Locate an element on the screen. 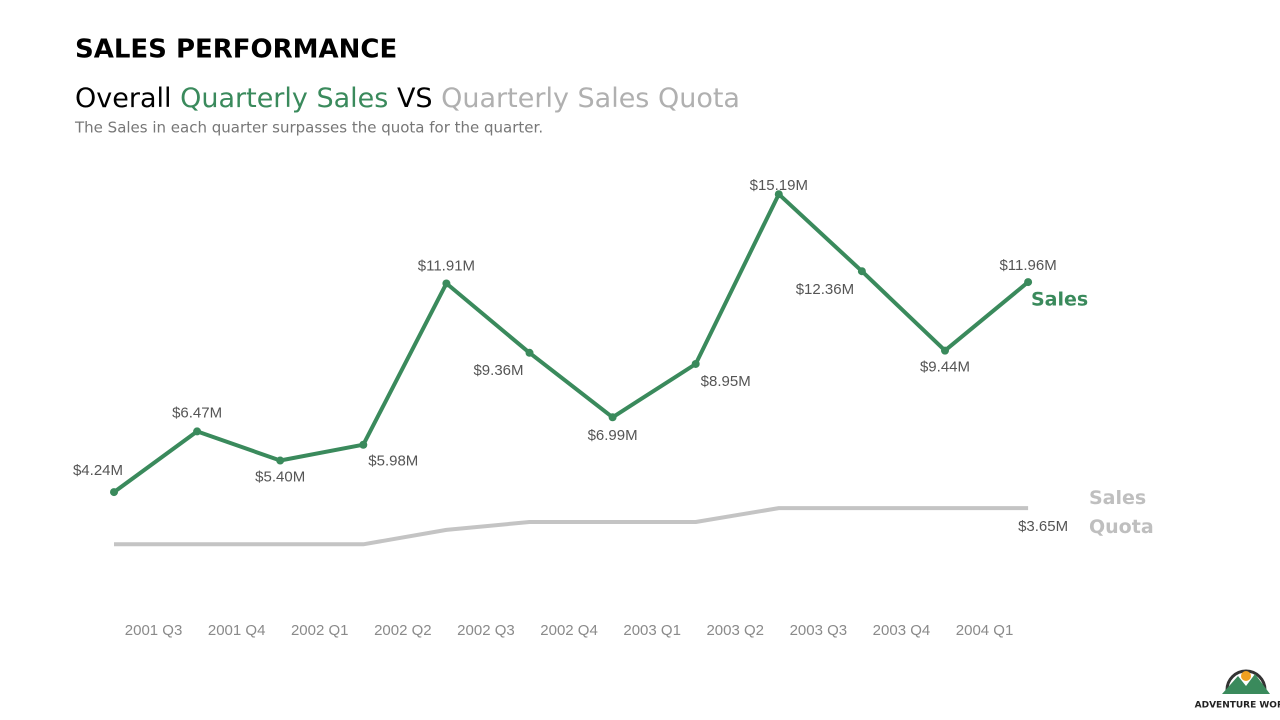 The image size is (1280, 720). legend-entry: Sales Quota is located at coordinates (1121, 512).